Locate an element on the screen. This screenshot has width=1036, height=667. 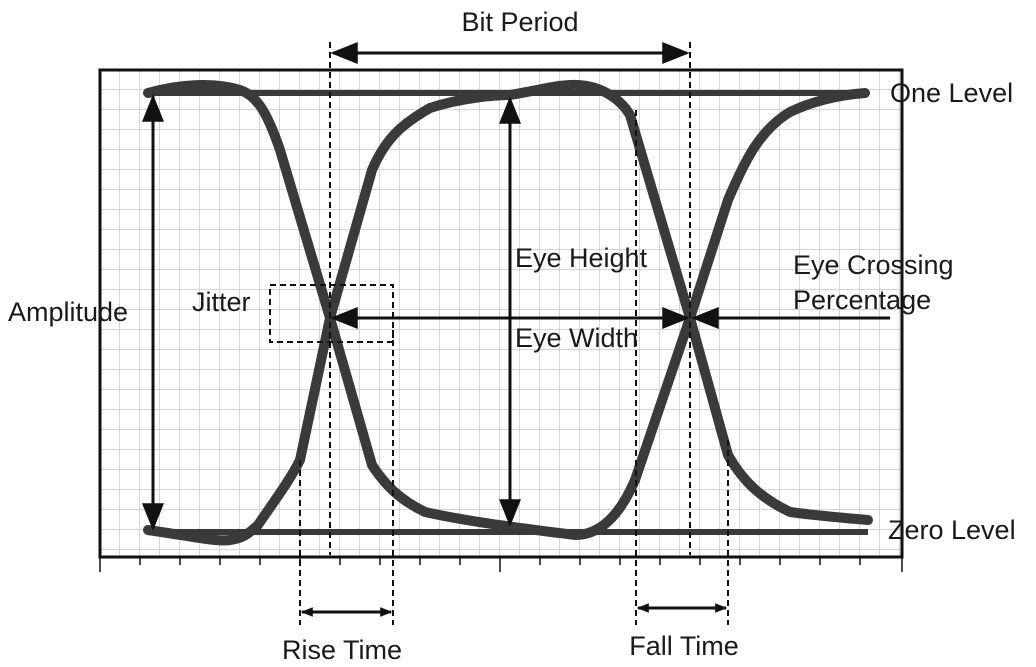
amplitude-label: Amplitude is located at coordinates (68, 312).